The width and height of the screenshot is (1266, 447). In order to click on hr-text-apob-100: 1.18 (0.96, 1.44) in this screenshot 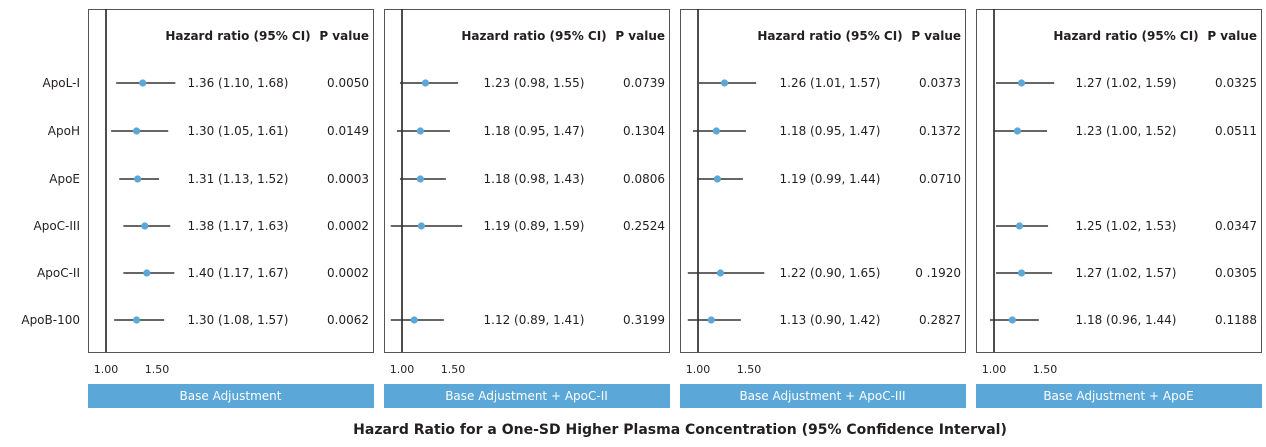, I will do `click(1126, 320)`.